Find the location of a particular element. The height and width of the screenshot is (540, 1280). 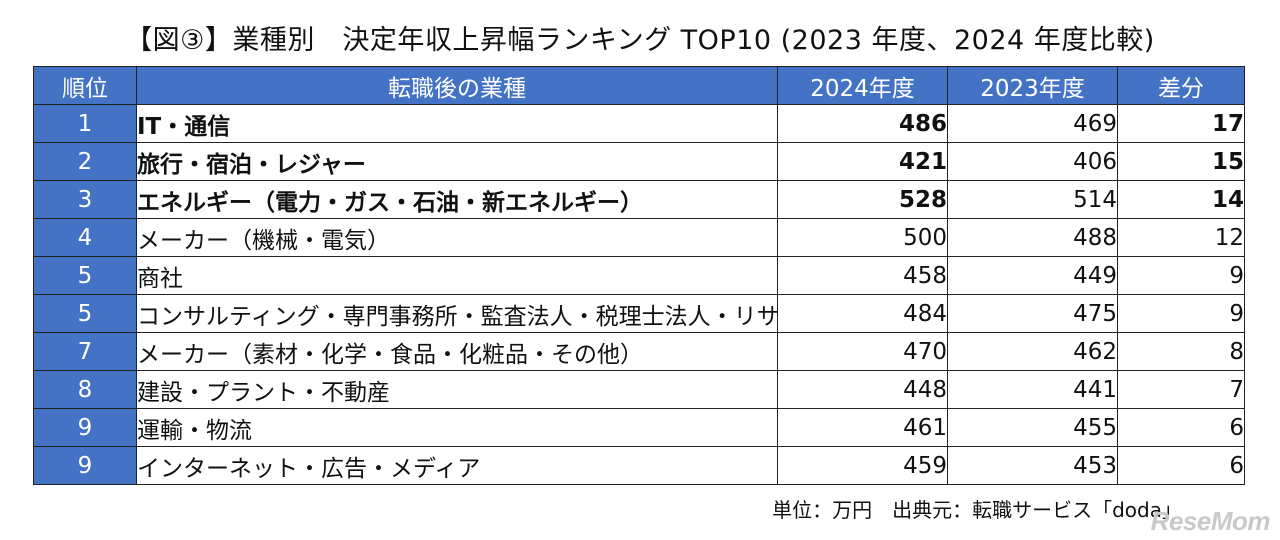

value-2023-cell: 449 is located at coordinates (1032, 275).